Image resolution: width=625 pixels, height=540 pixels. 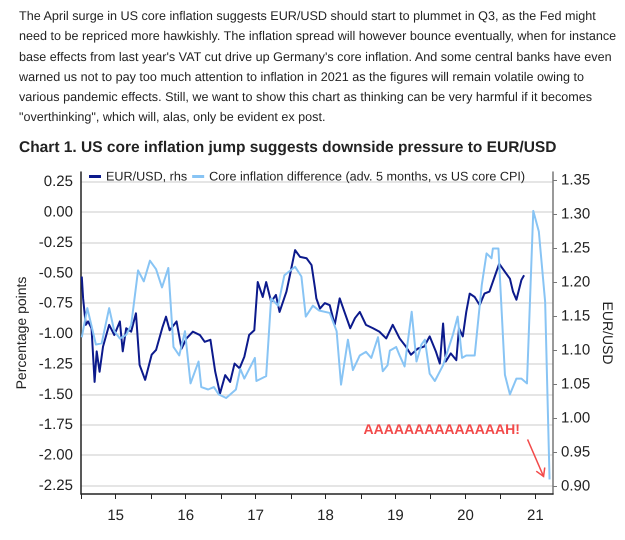 I want to click on y2-tick-label: 1.35, so click(x=575, y=180).